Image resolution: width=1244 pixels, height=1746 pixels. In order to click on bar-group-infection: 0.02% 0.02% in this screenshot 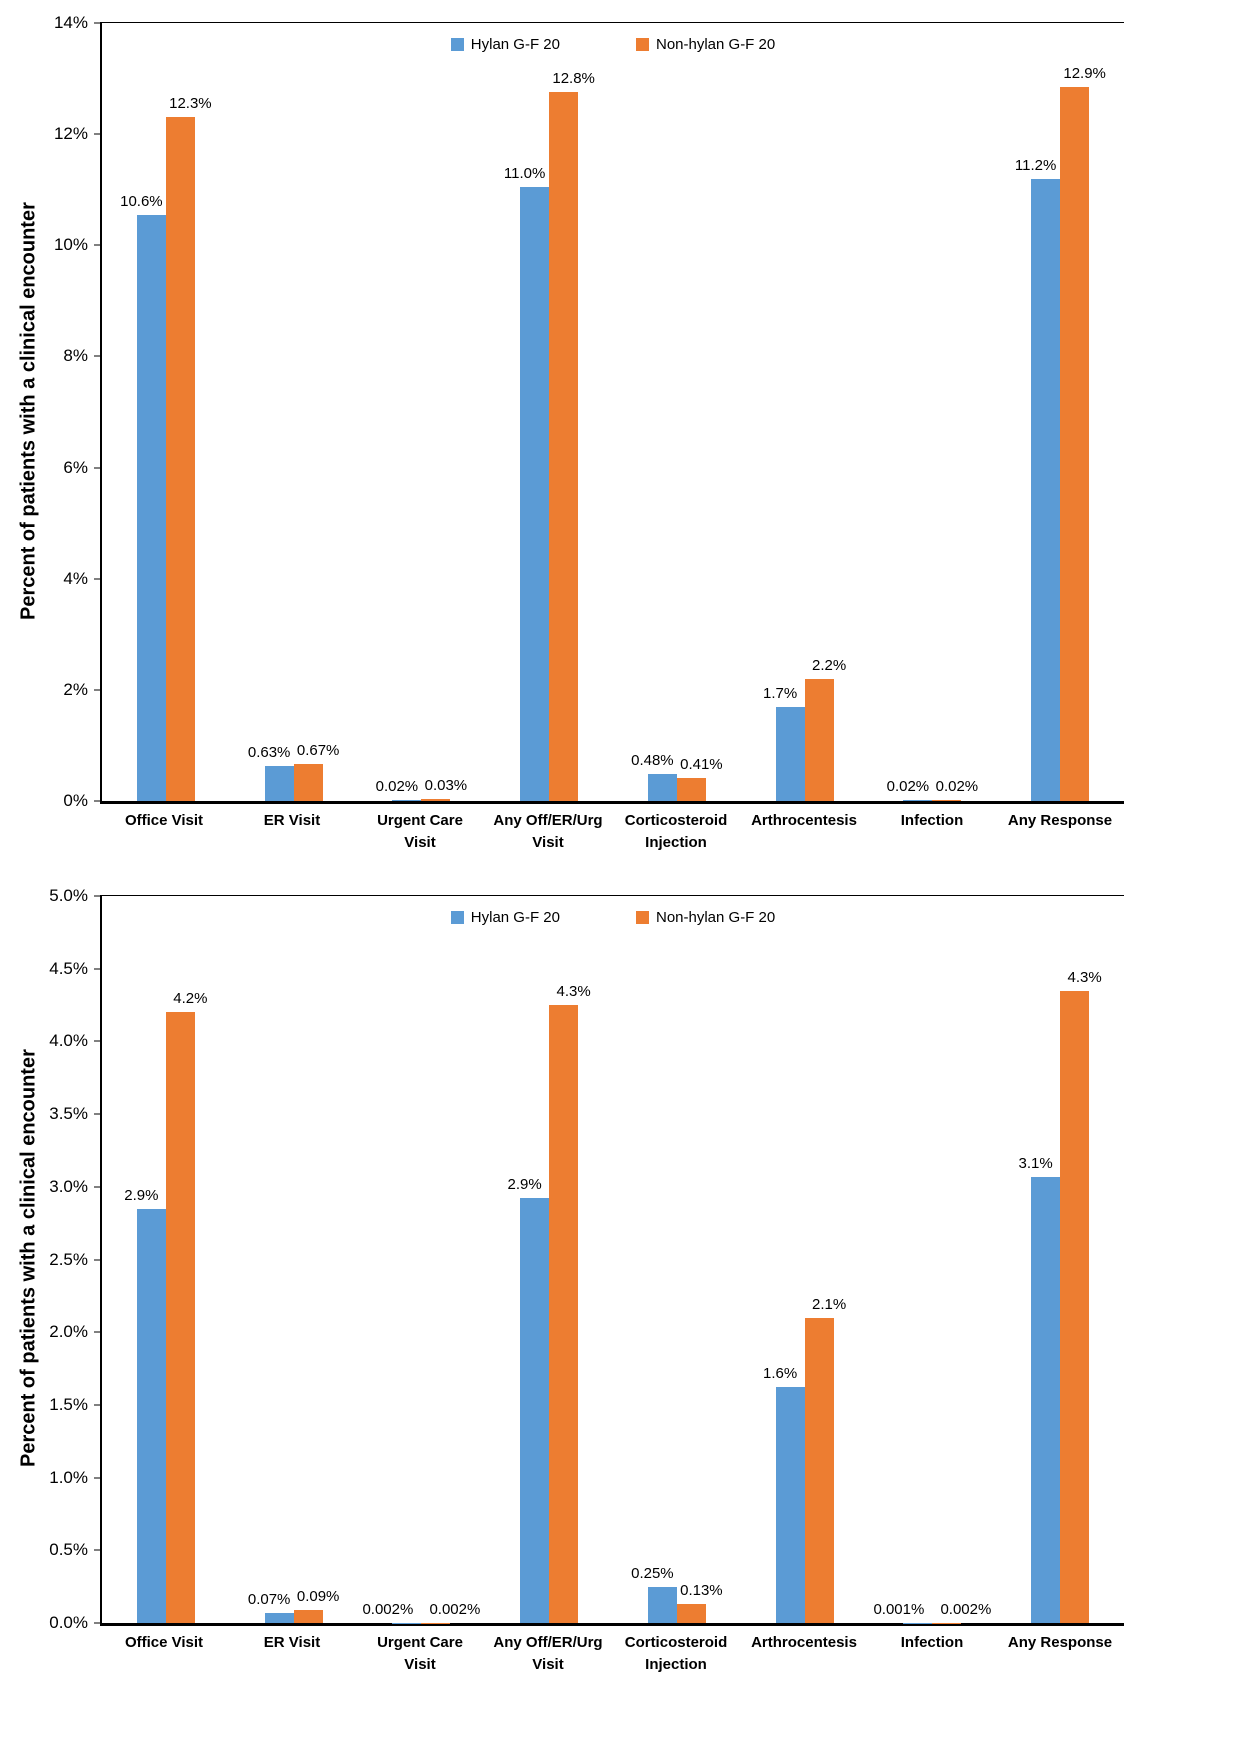, I will do `click(933, 412)`.